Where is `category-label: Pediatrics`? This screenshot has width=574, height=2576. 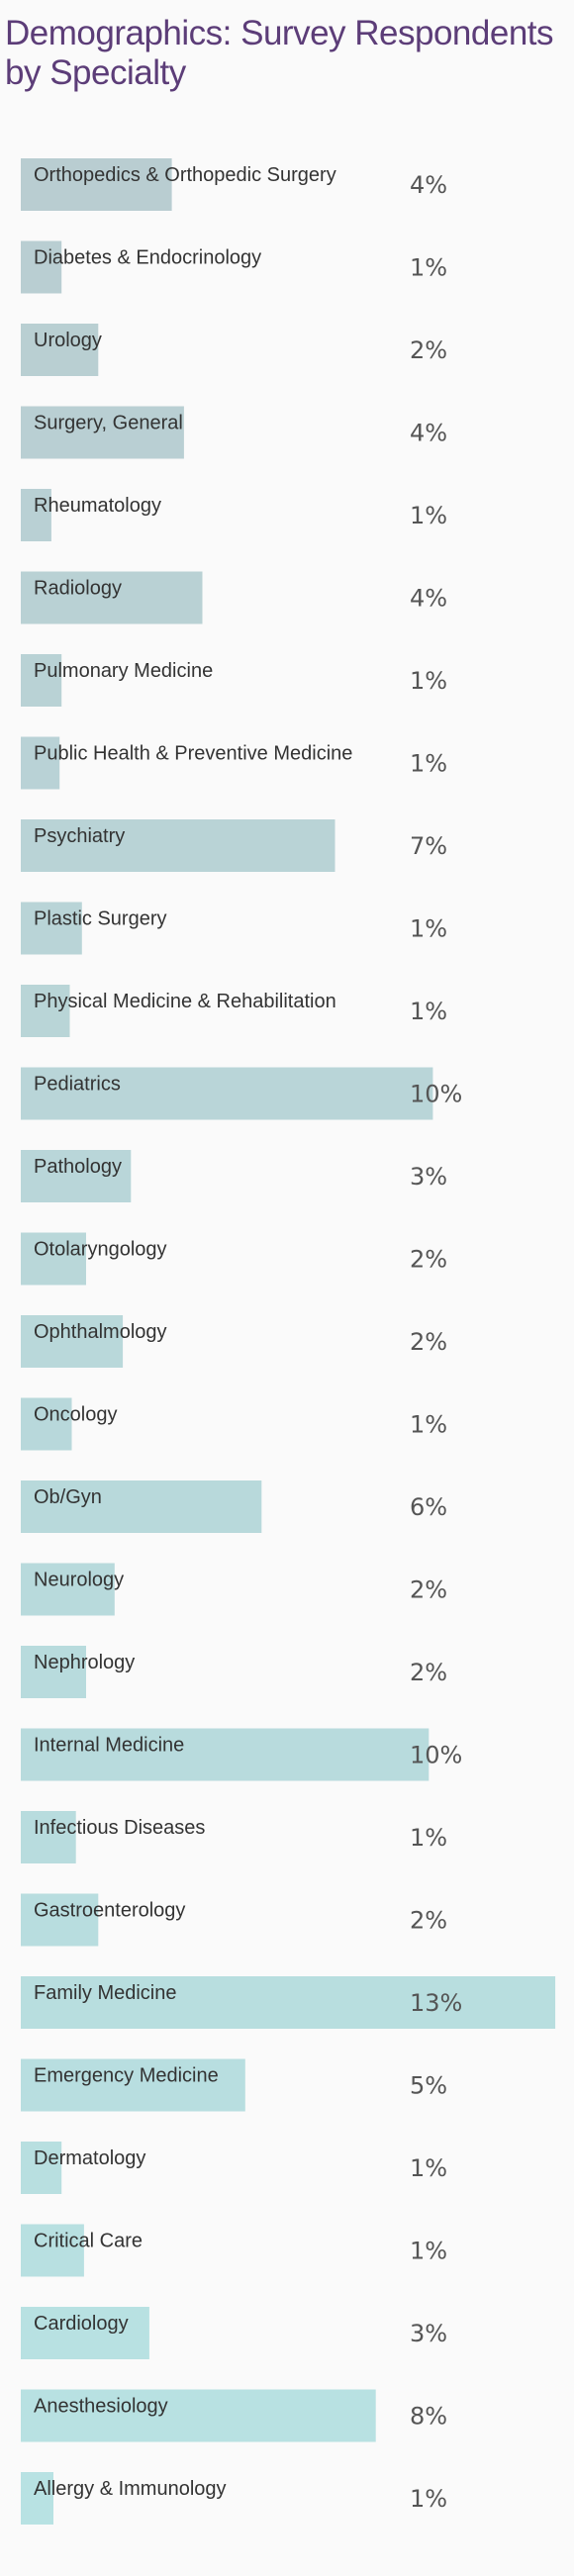 category-label: Pediatrics is located at coordinates (77, 1085).